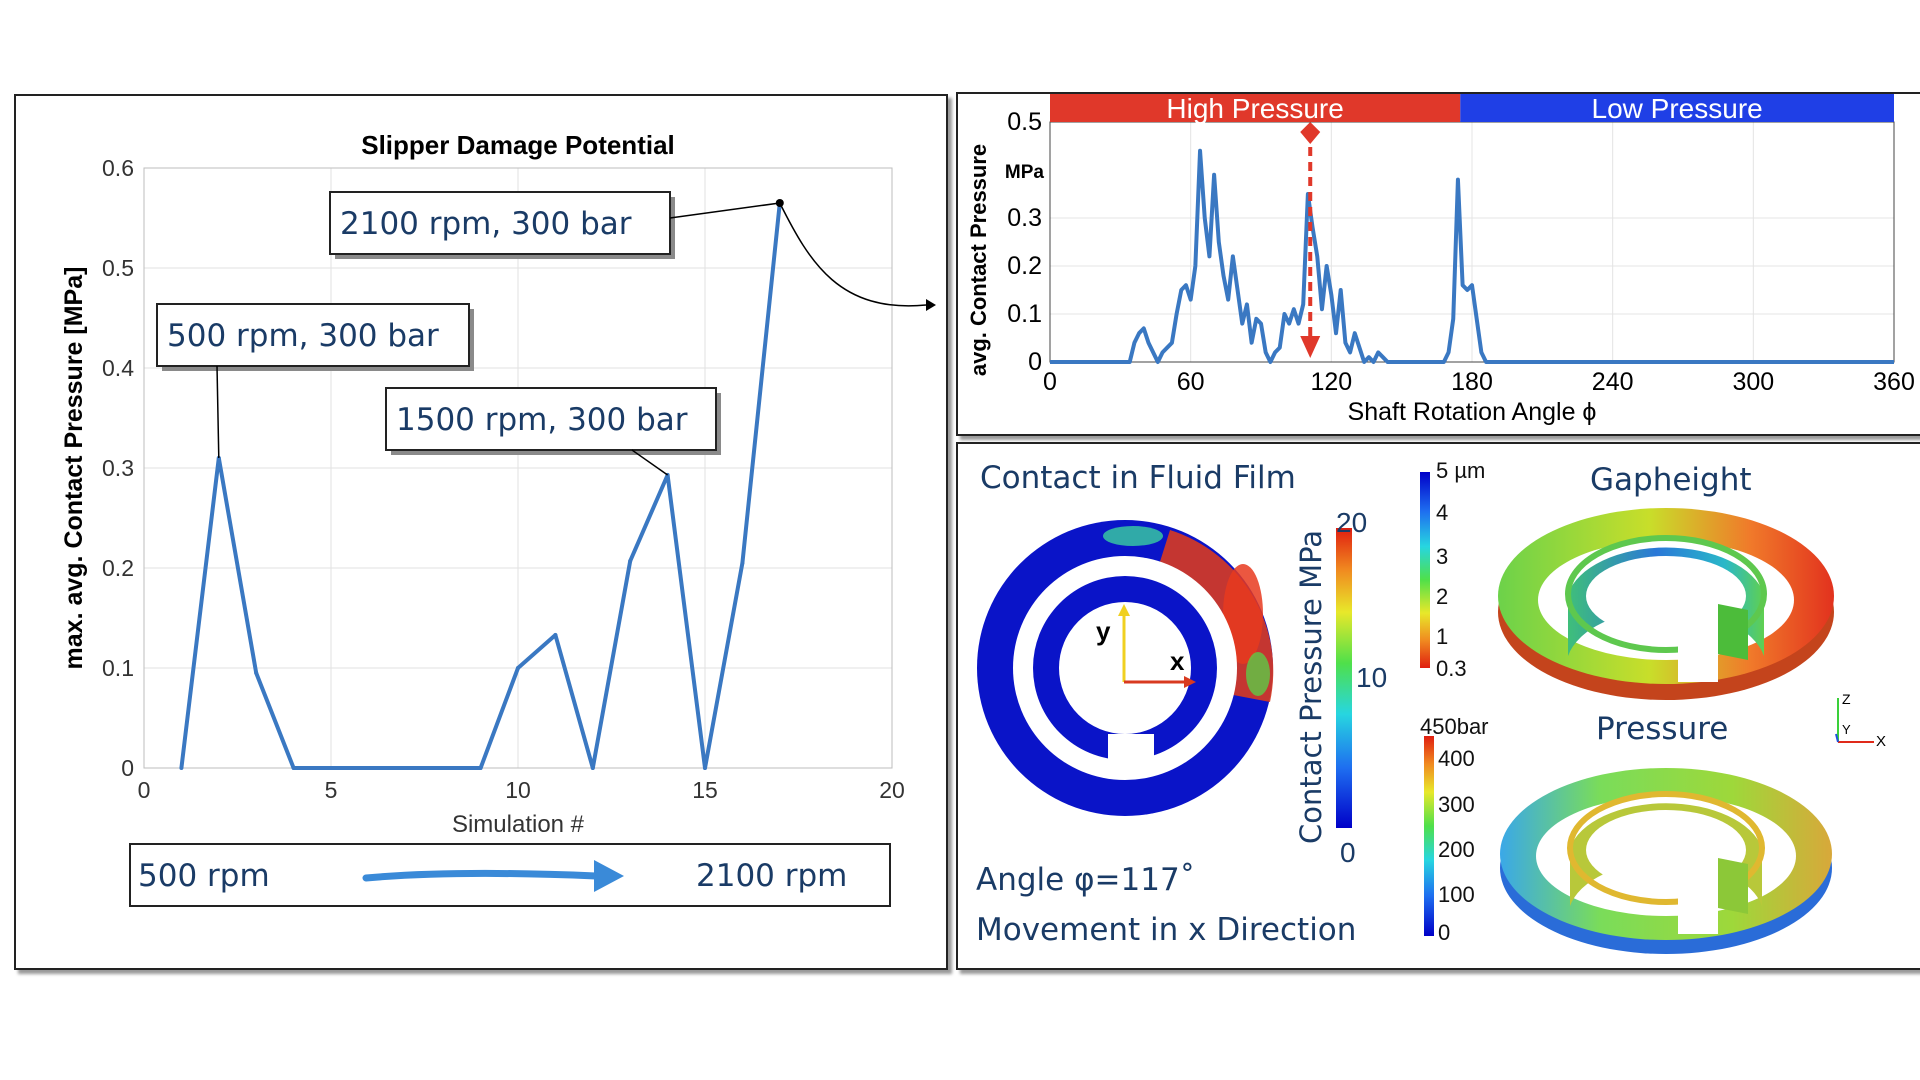 The width and height of the screenshot is (1920, 1080). I want to click on x-tick-label: 240, so click(1613, 382).